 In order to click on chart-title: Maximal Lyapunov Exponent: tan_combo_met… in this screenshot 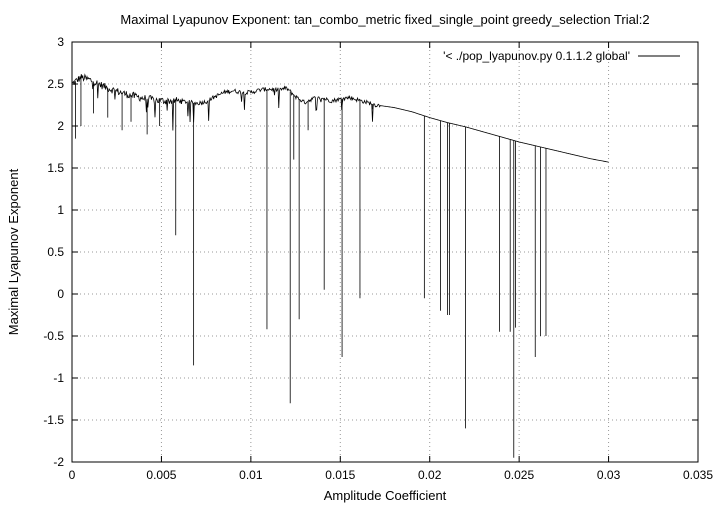, I will do `click(384, 19)`.